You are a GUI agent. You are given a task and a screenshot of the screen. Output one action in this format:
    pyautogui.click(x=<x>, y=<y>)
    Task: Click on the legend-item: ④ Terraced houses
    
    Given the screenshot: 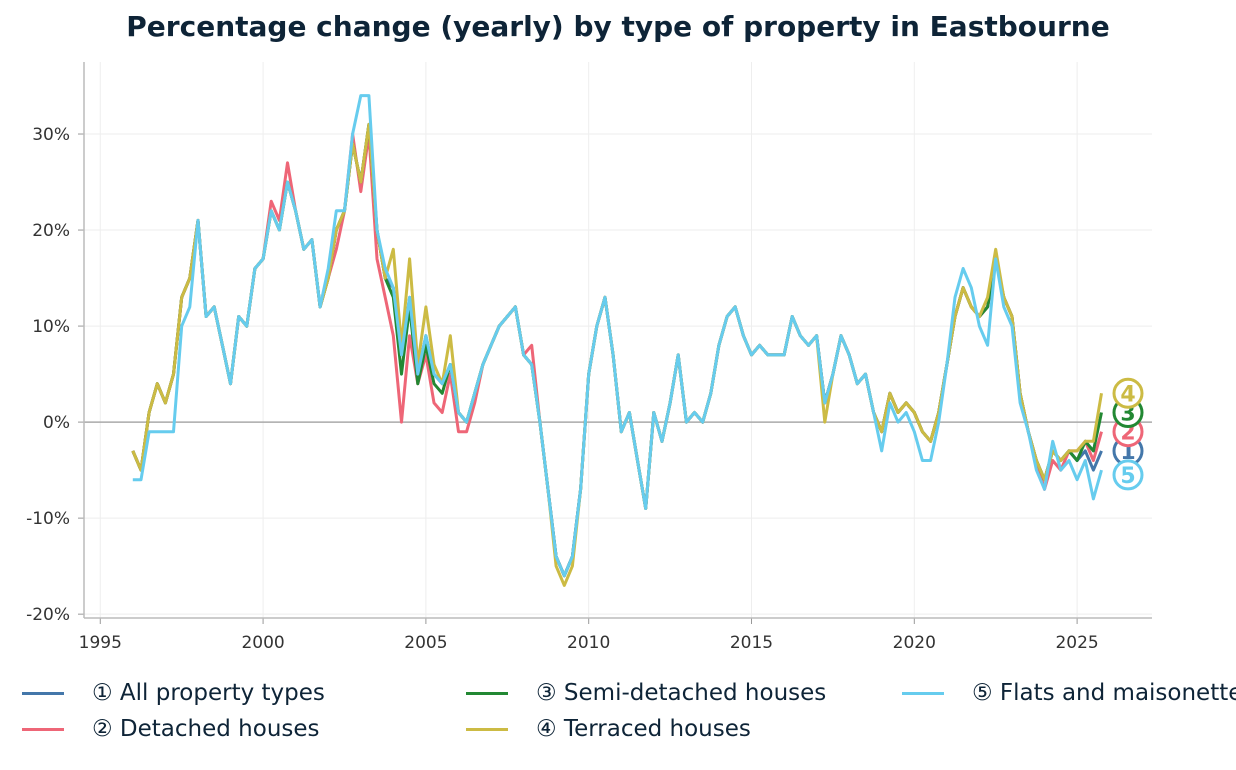 What is the action you would take?
    pyautogui.click(x=608, y=729)
    